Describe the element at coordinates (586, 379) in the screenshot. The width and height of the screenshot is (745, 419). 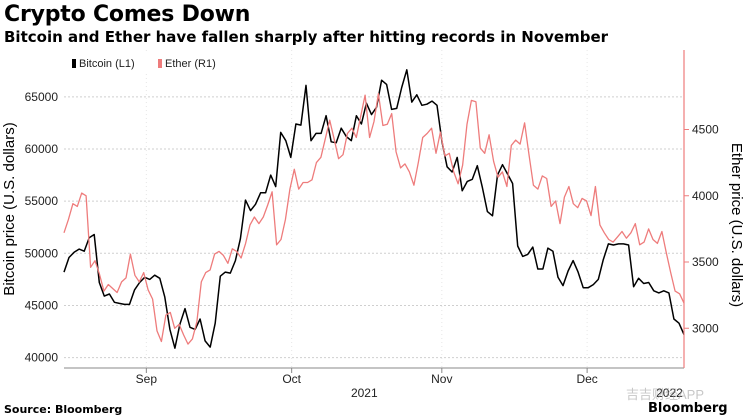
I see `x-tick-dec: Dec` at that location.